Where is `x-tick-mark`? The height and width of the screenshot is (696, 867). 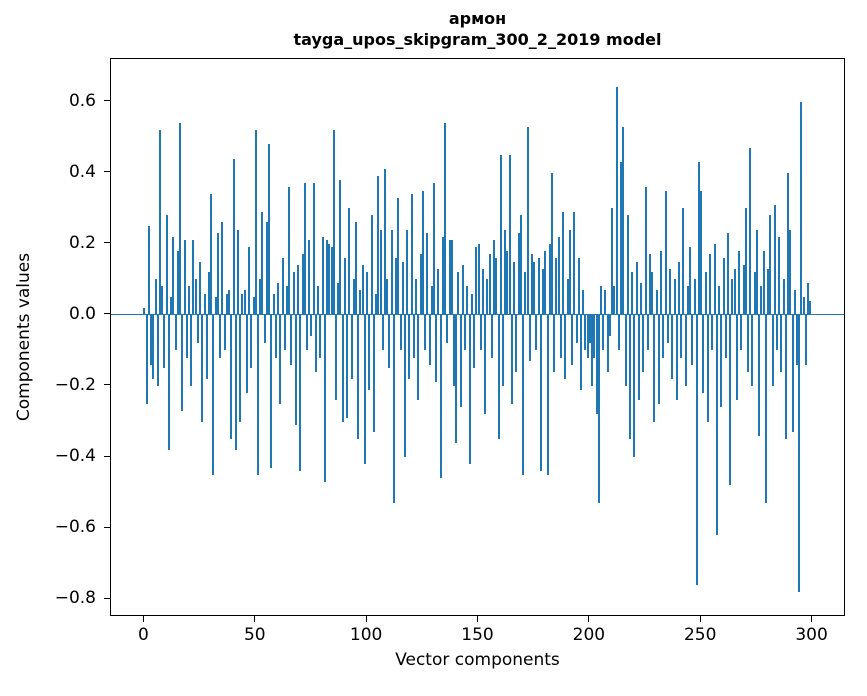 x-tick-mark is located at coordinates (255, 619).